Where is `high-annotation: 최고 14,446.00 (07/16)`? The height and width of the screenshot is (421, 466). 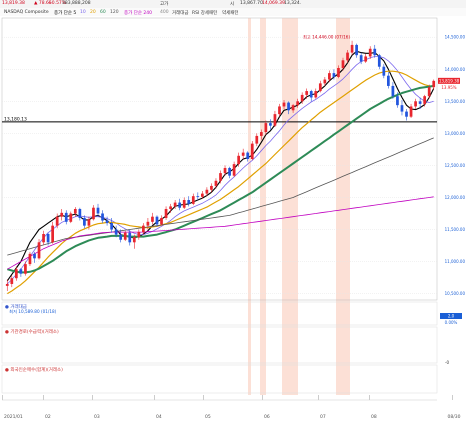
high-annotation: 최고 14,446.00 (07/16) is located at coordinates (326, 37).